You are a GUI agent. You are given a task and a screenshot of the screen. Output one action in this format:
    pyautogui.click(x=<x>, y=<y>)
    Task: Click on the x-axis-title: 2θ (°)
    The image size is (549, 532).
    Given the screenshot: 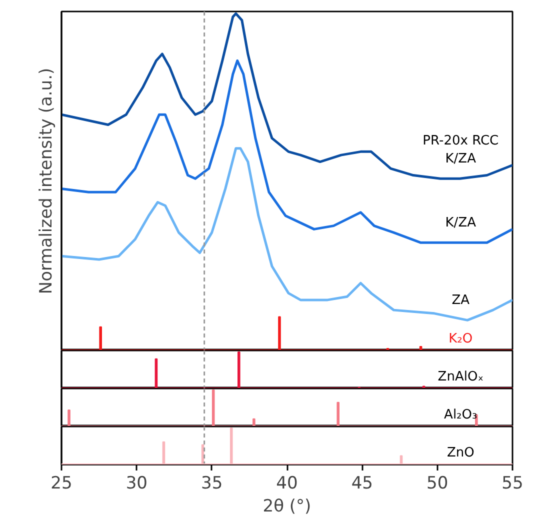 What is the action you would take?
    pyautogui.click(x=287, y=506)
    